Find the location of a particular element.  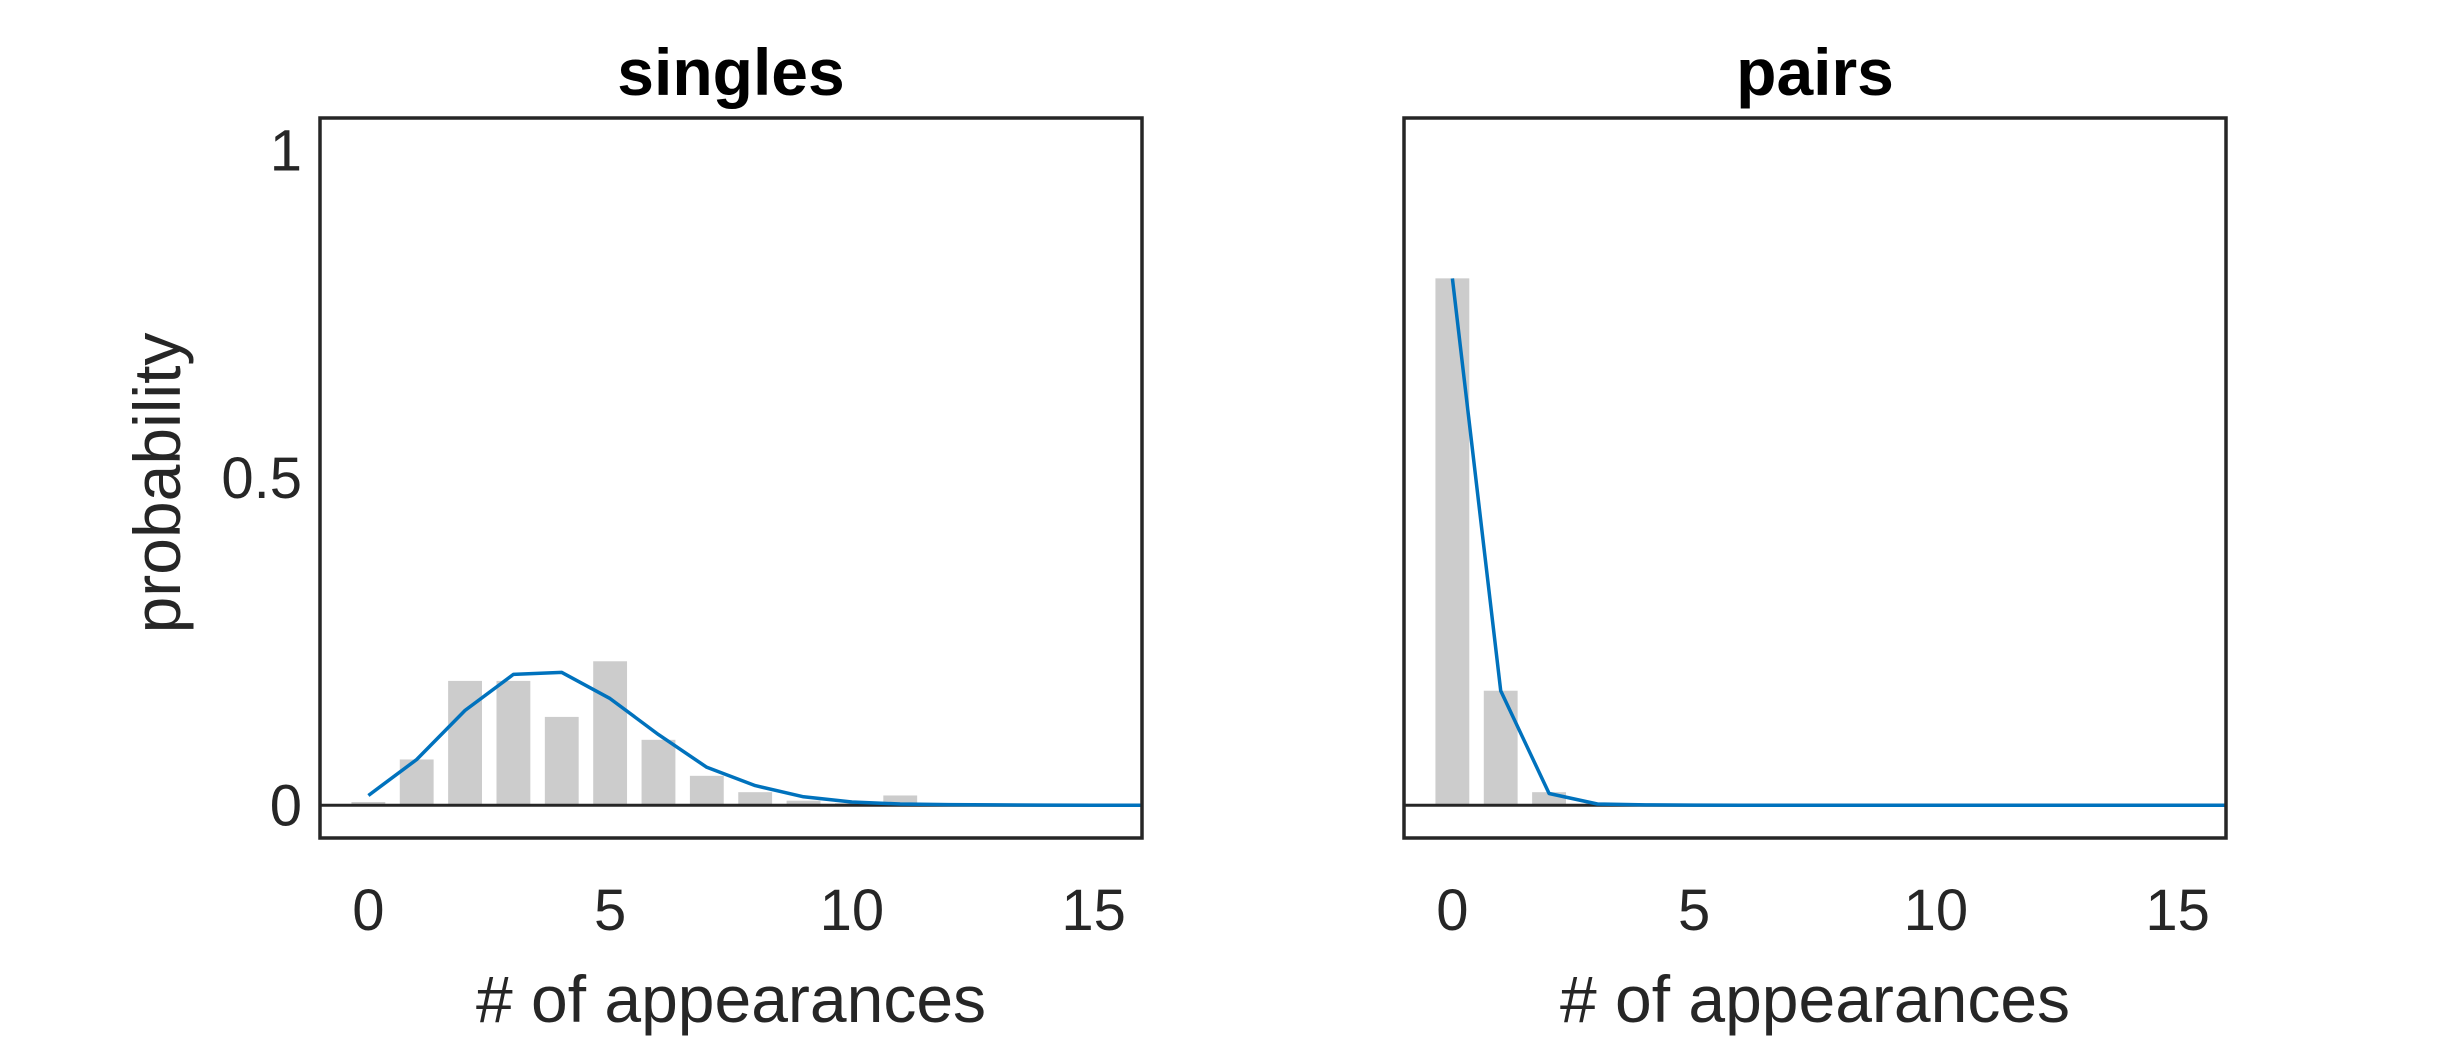

singles-ylabel: probability is located at coordinates (157, 483).